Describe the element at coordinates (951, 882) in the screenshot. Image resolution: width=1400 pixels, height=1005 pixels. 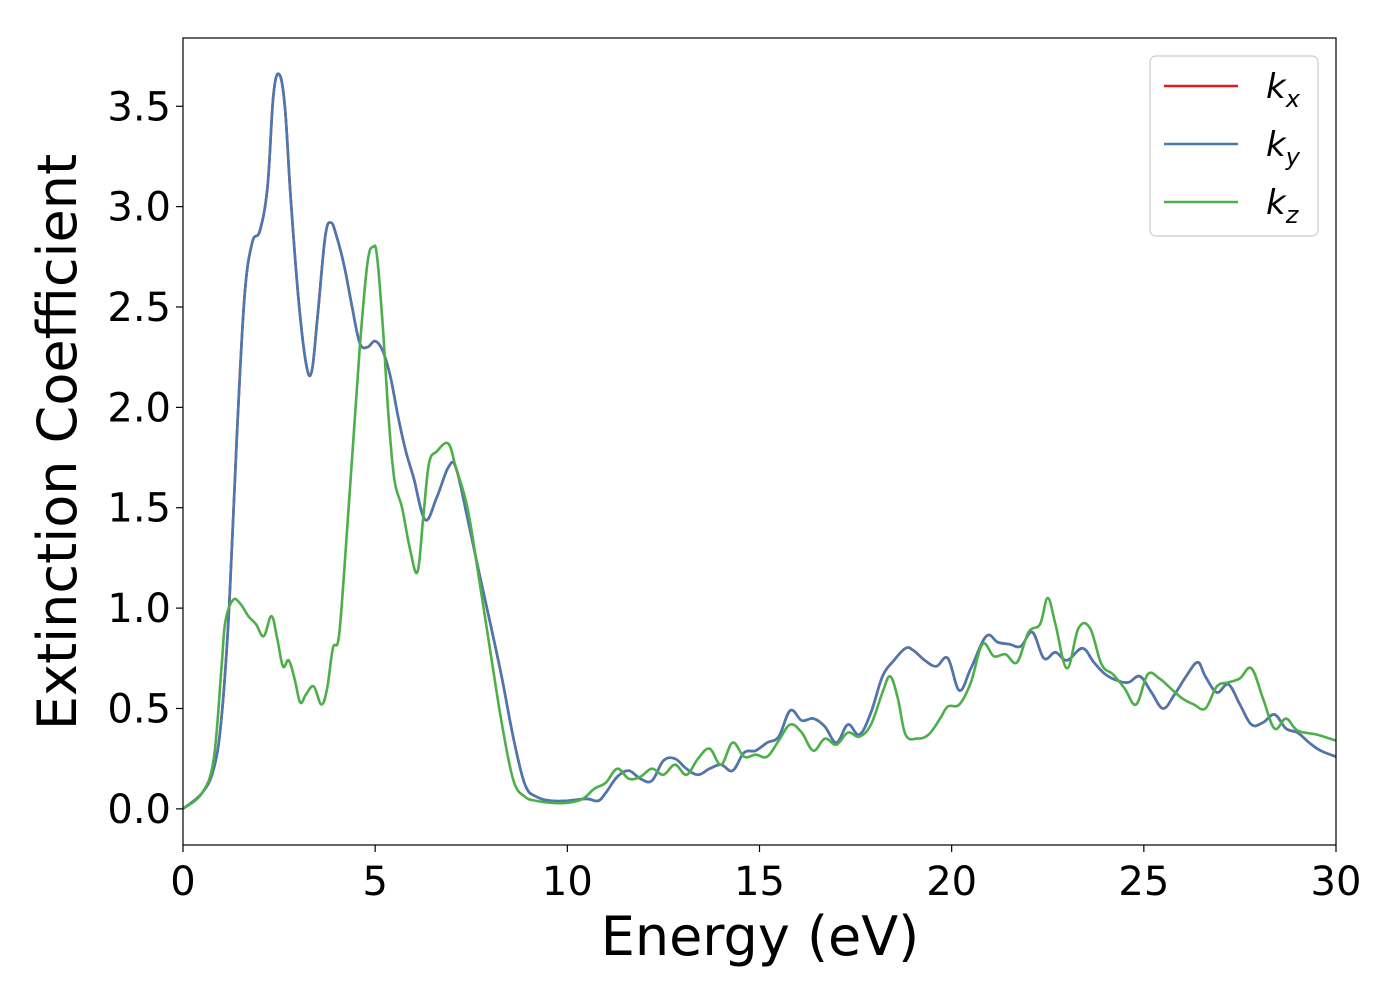
I see `x-tick-label: 20` at that location.